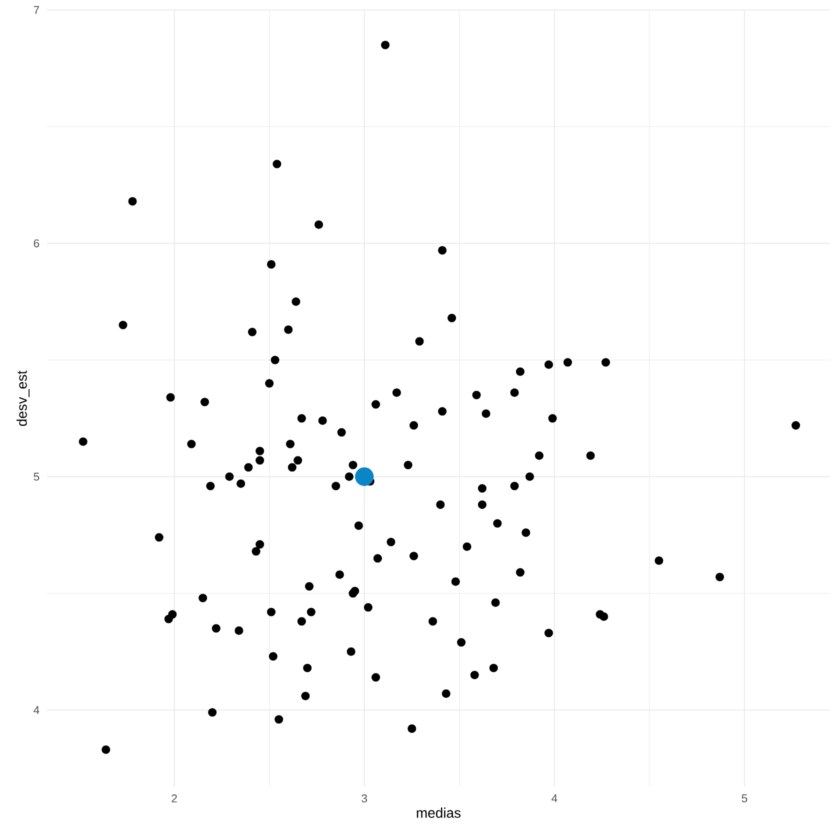 This screenshot has height=840, width=840. I want to click on y-tick-label: 6, so click(37, 243).